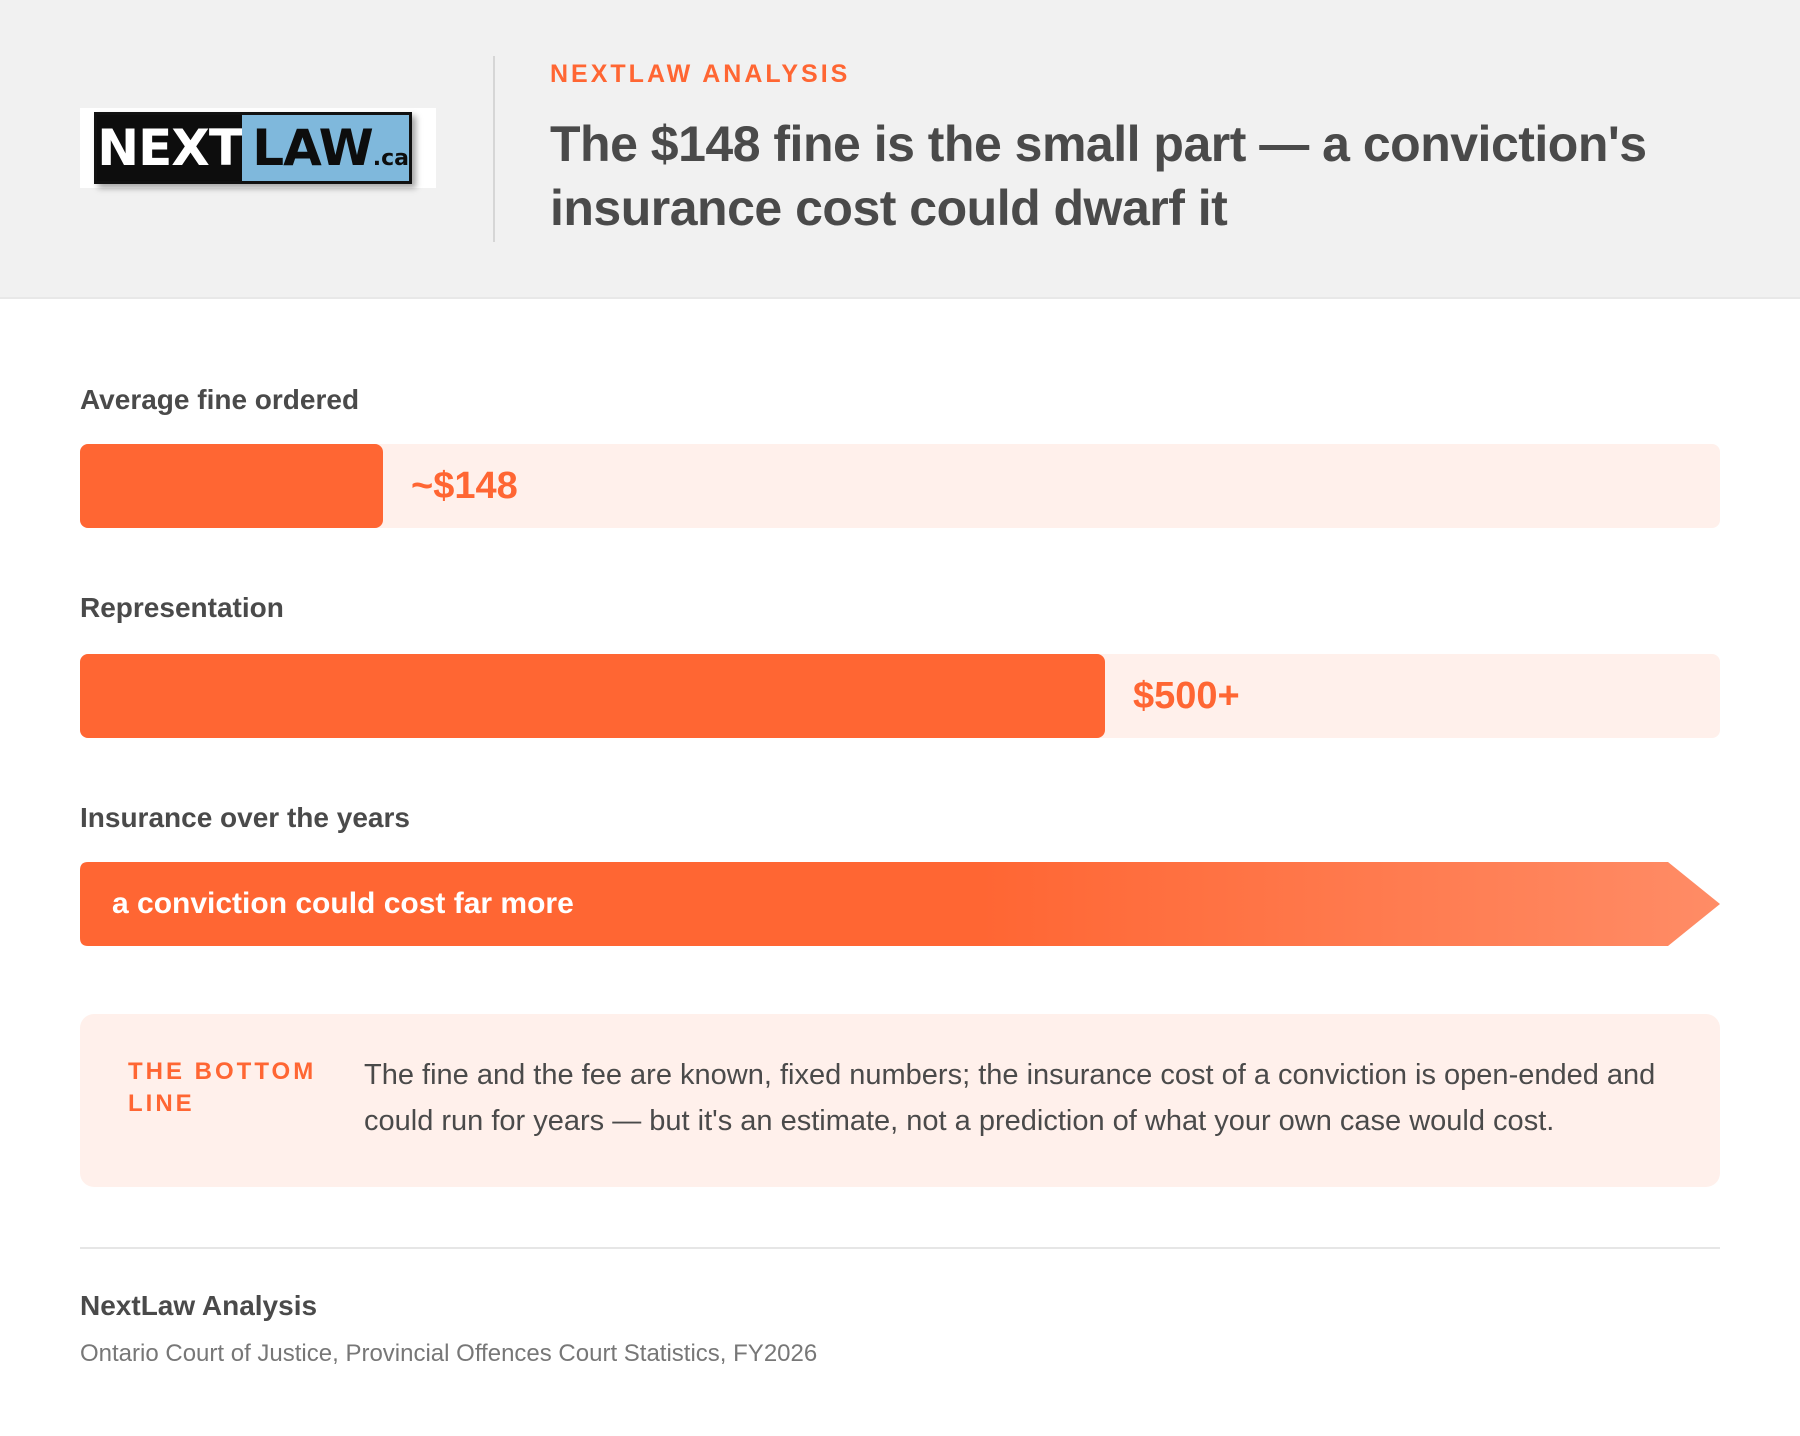 This screenshot has height=1436, width=1800. I want to click on callout-label: THE BOTTOM LINE, so click(222, 1087).